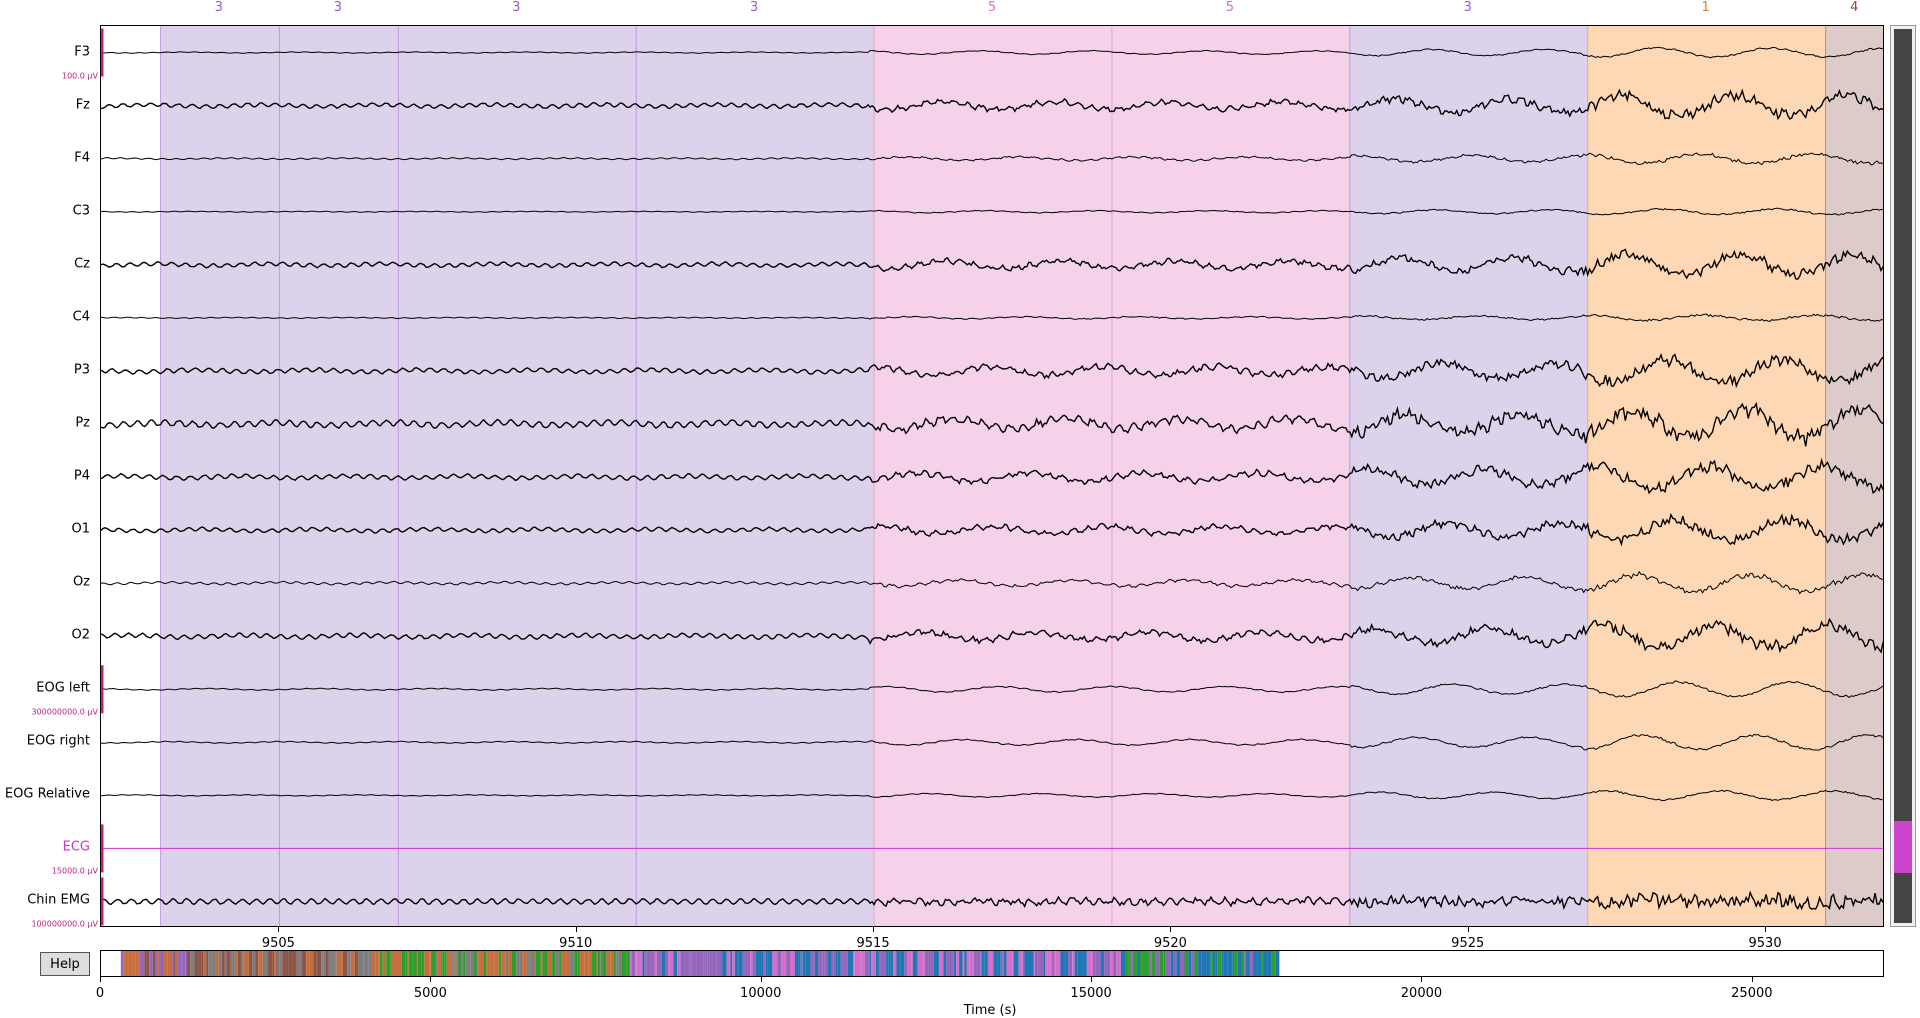 Image resolution: width=1920 pixels, height=1018 pixels. What do you see at coordinates (1229, 7) in the screenshot?
I see `stage-label-5: 5` at bounding box center [1229, 7].